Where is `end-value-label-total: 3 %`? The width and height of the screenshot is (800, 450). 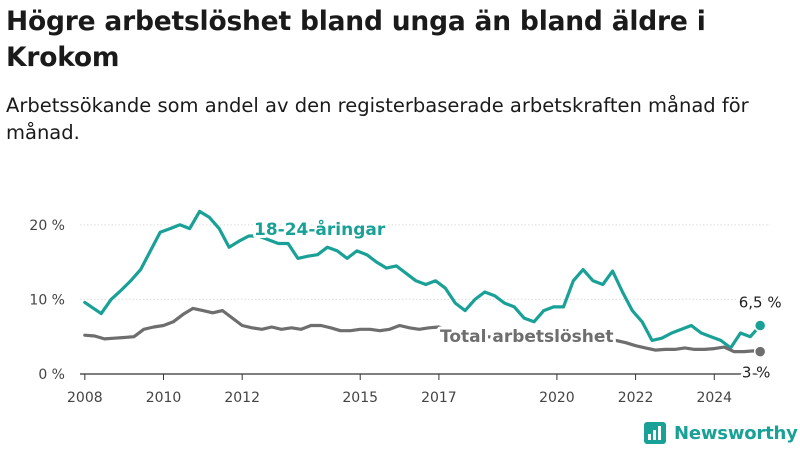 end-value-label-total: 3 % is located at coordinates (756, 373).